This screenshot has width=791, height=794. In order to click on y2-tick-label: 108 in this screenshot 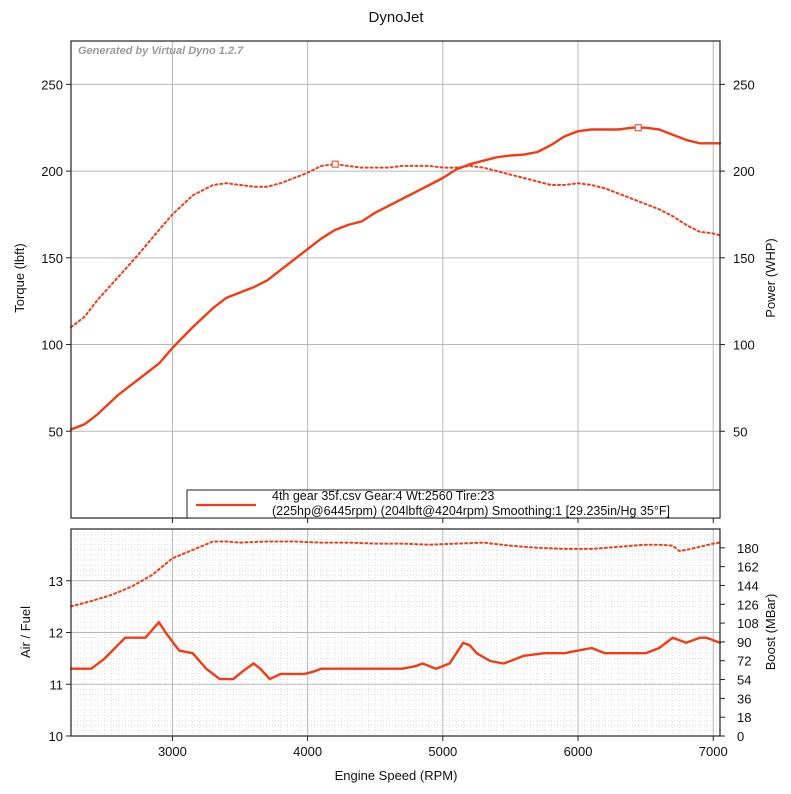, I will do `click(748, 623)`.